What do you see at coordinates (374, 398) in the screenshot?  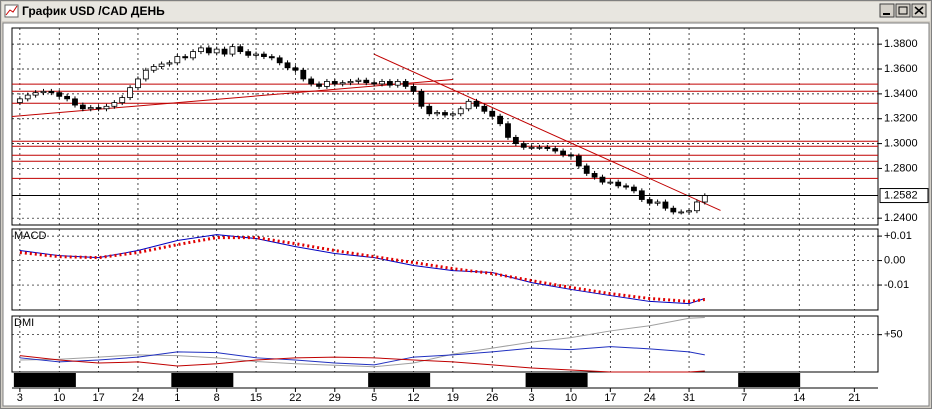 I see `x-tick-label: 5` at bounding box center [374, 398].